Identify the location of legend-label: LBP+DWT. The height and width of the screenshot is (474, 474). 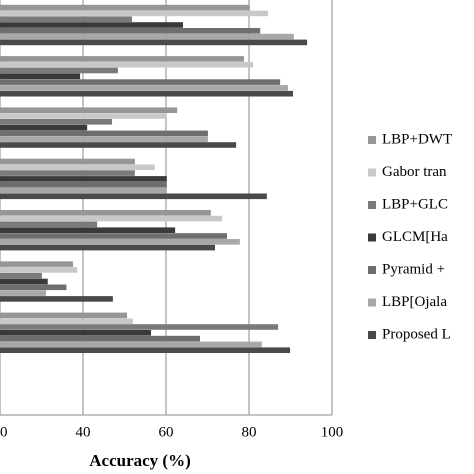
(417, 139).